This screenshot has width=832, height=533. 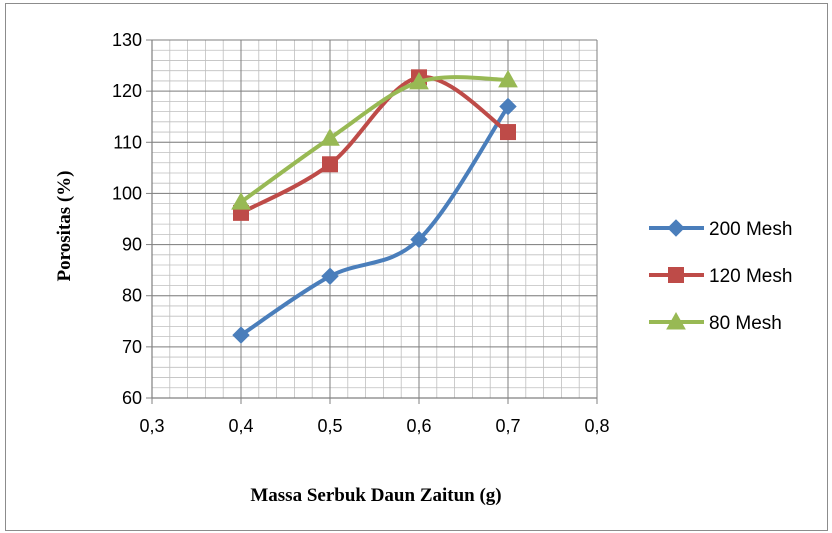 I want to click on x-tick-label: 0,6, so click(x=418, y=426).